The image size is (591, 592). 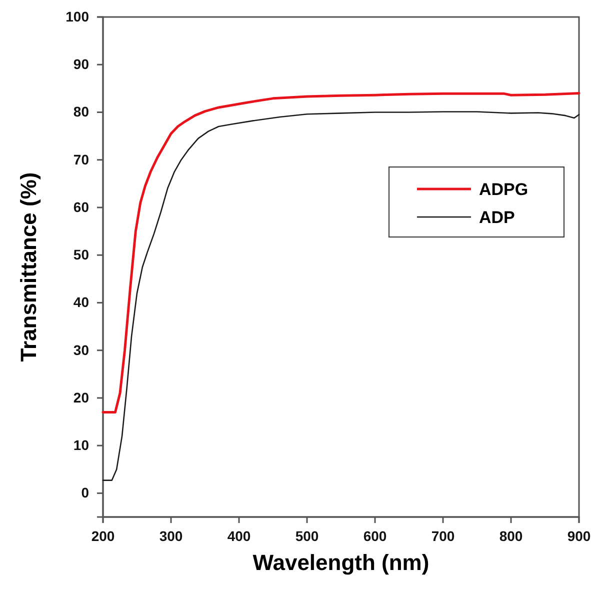 I want to click on legend-label: ADPG, so click(x=503, y=189).